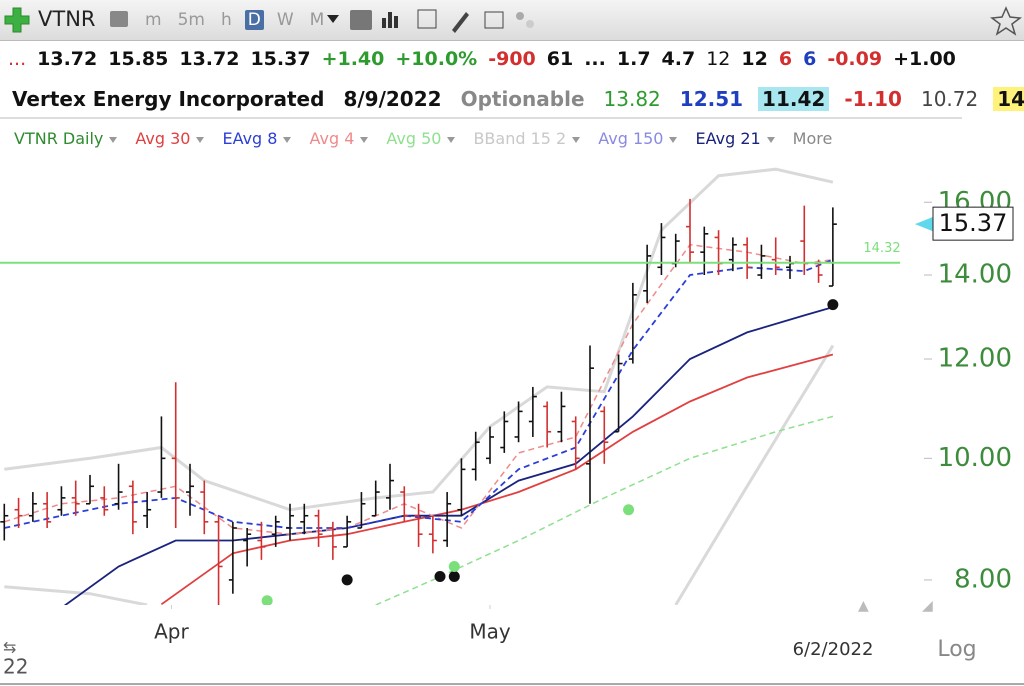  I want to click on info-field: 14.54, so click(1008, 99).